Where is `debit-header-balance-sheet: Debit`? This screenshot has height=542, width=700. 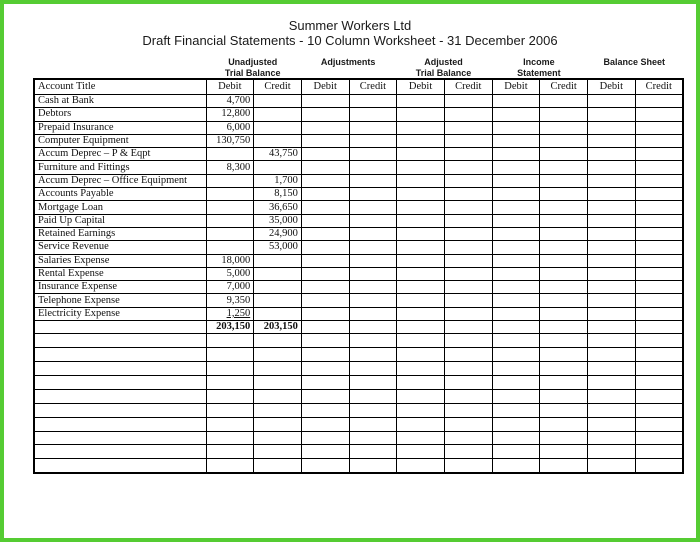
debit-header-balance-sheet: Debit is located at coordinates (611, 86).